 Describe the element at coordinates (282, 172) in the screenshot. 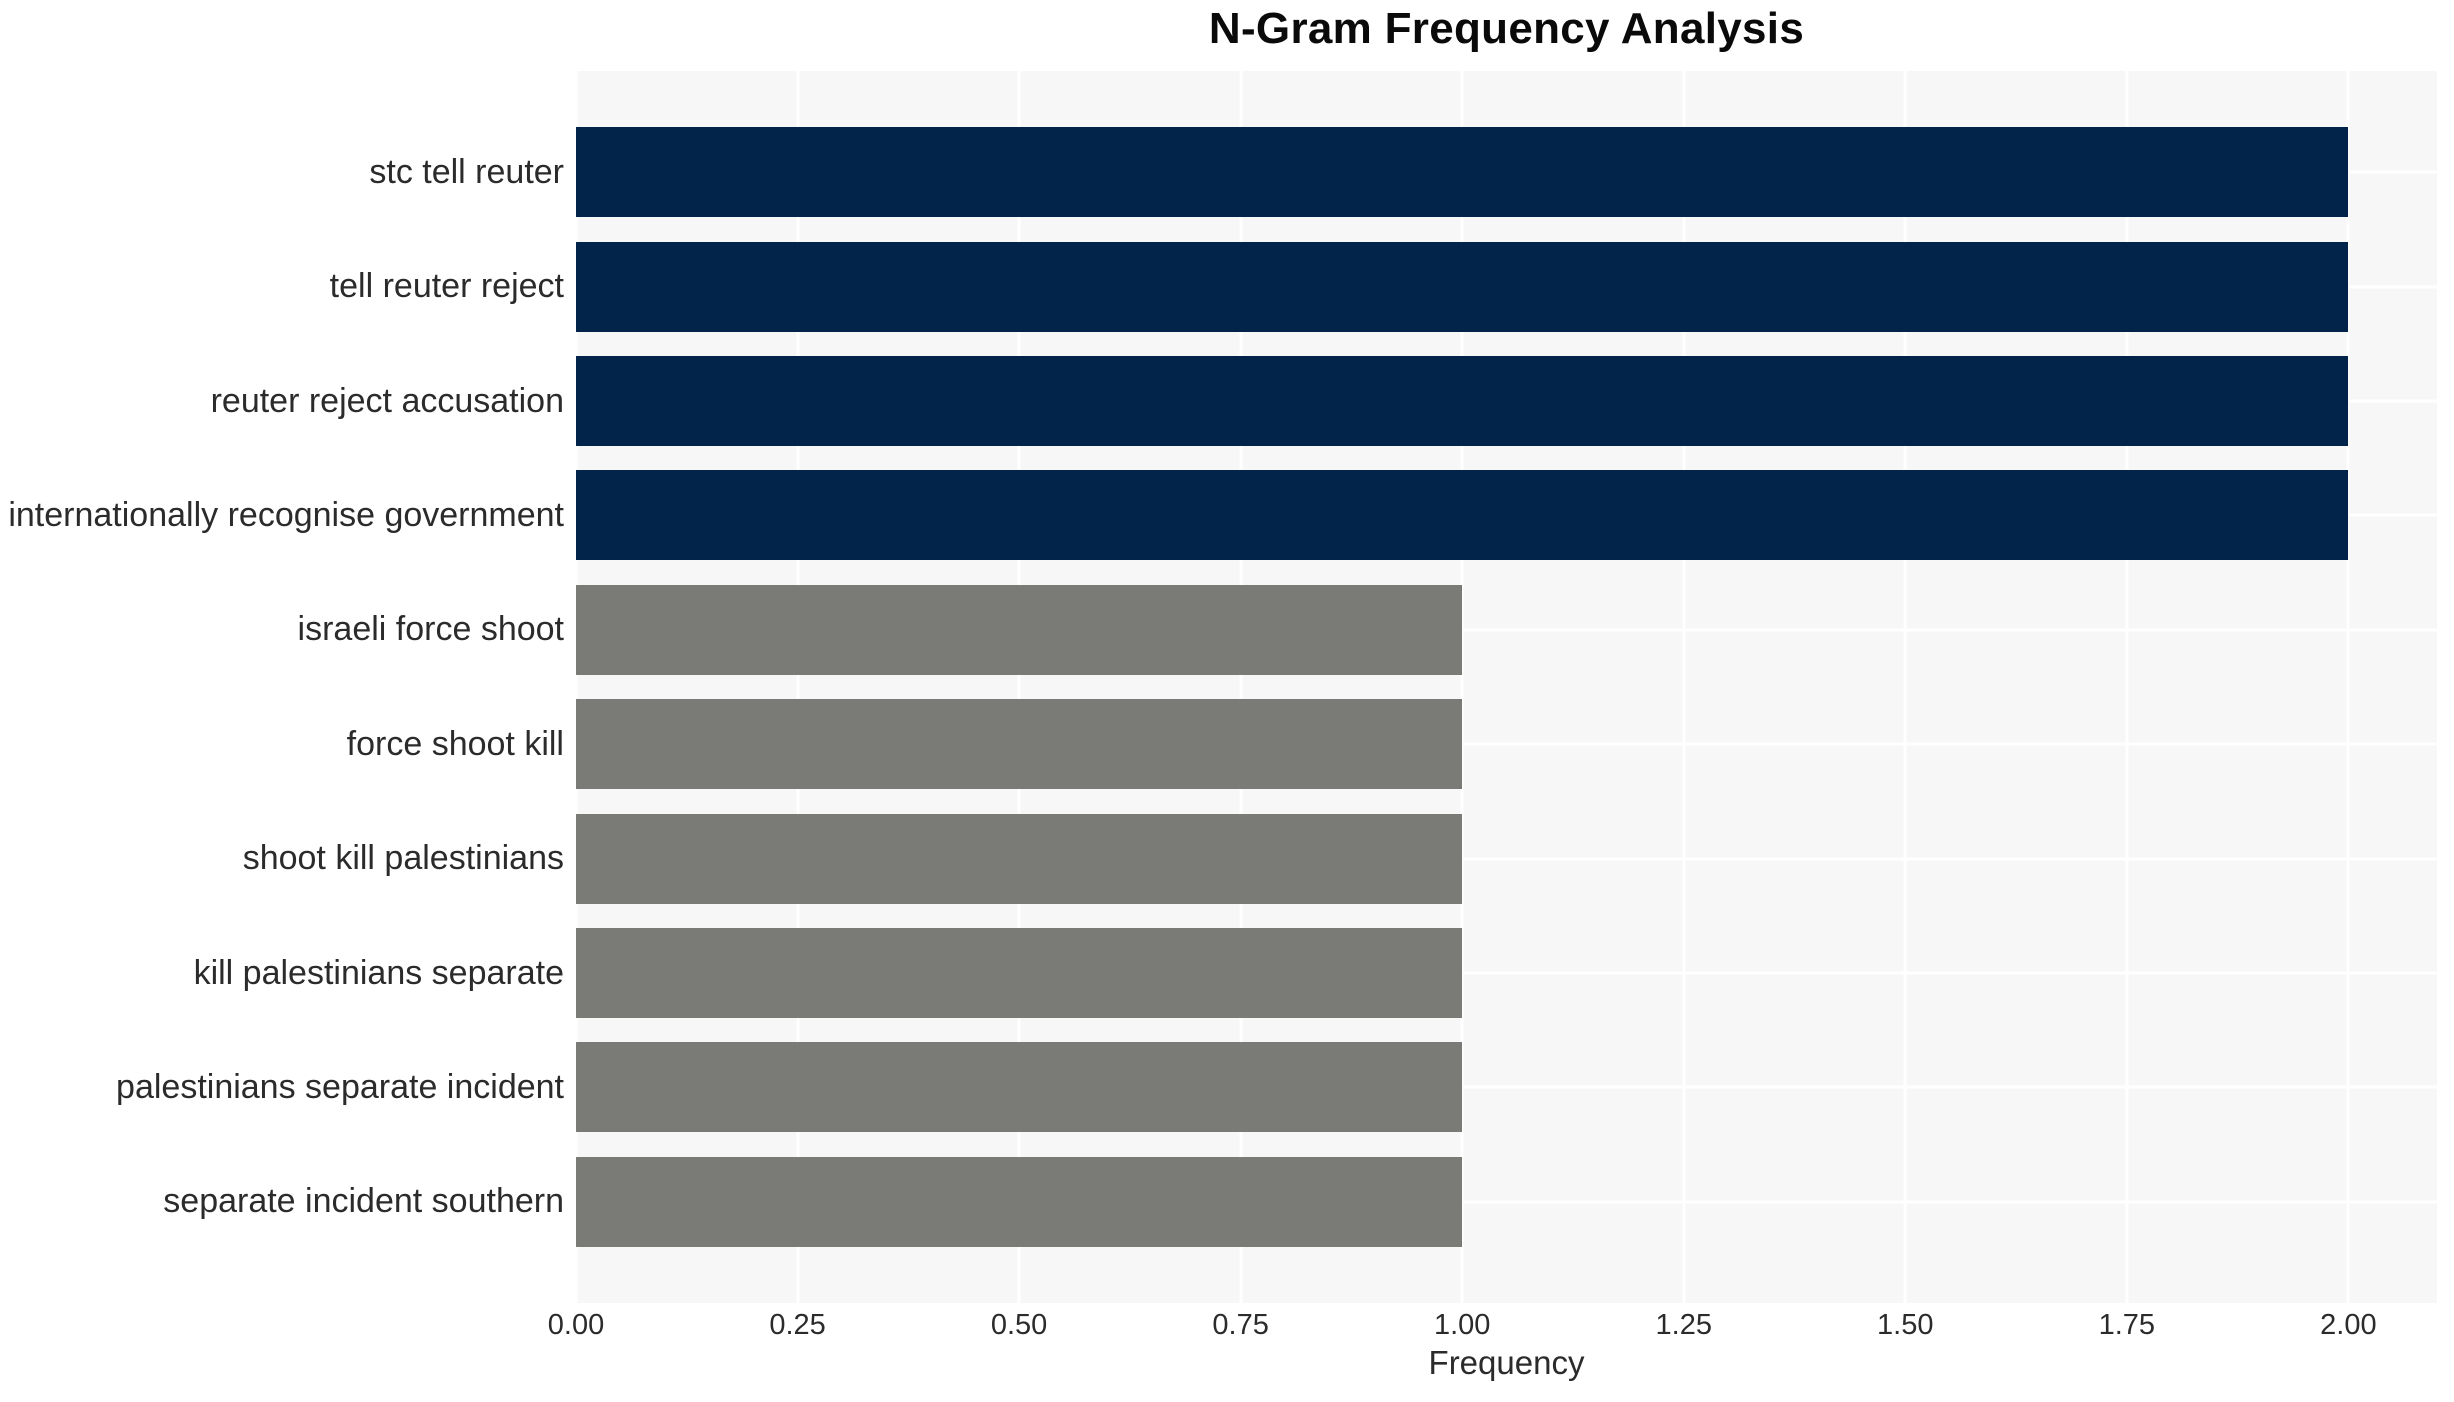

I see `y-label-row: stc tell reuter` at that location.